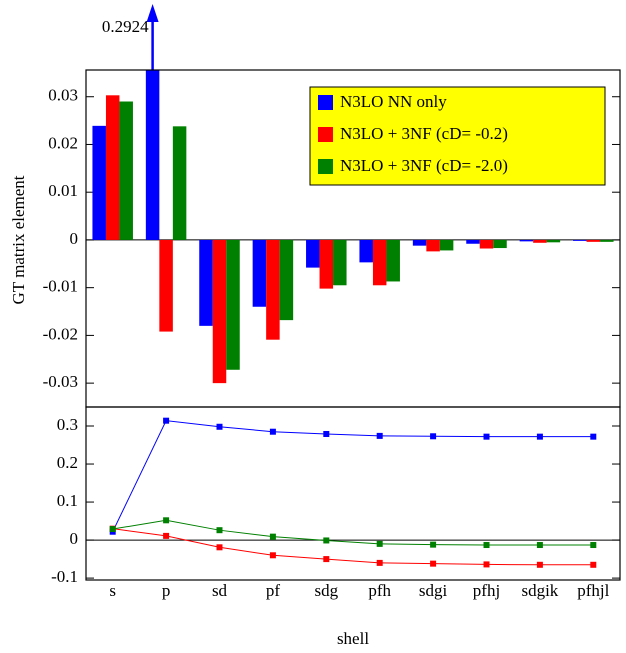 The width and height of the screenshot is (626, 653). What do you see at coordinates (63, 95) in the screenshot?
I see `y-tick-label: 0.03` at bounding box center [63, 95].